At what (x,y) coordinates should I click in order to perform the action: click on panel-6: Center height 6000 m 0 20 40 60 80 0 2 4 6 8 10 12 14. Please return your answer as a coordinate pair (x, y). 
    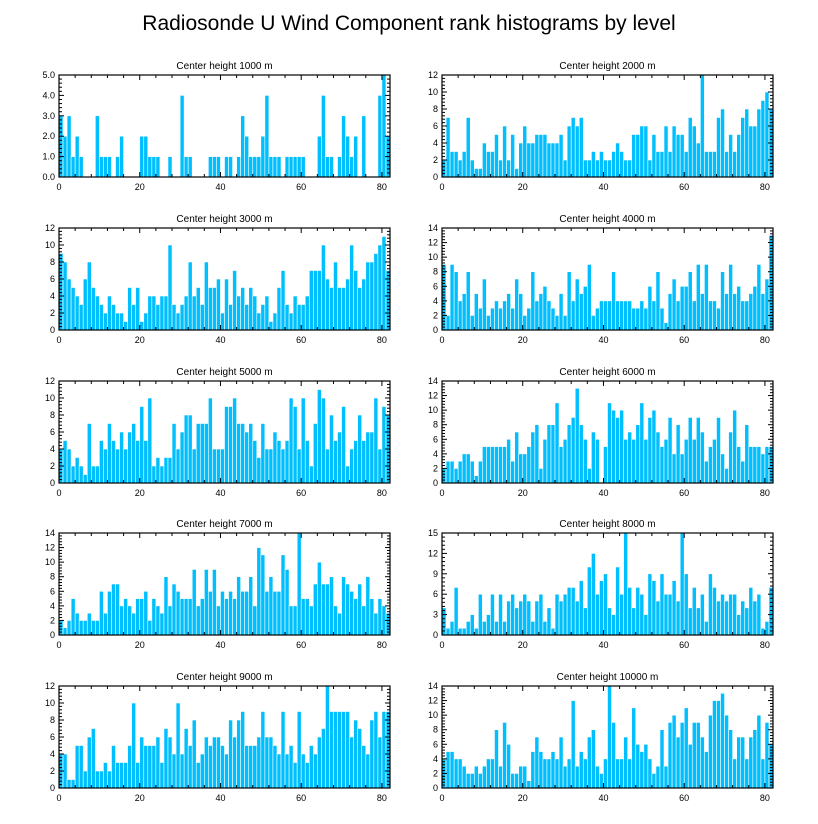
    Looking at the image, I should click on (601, 432).